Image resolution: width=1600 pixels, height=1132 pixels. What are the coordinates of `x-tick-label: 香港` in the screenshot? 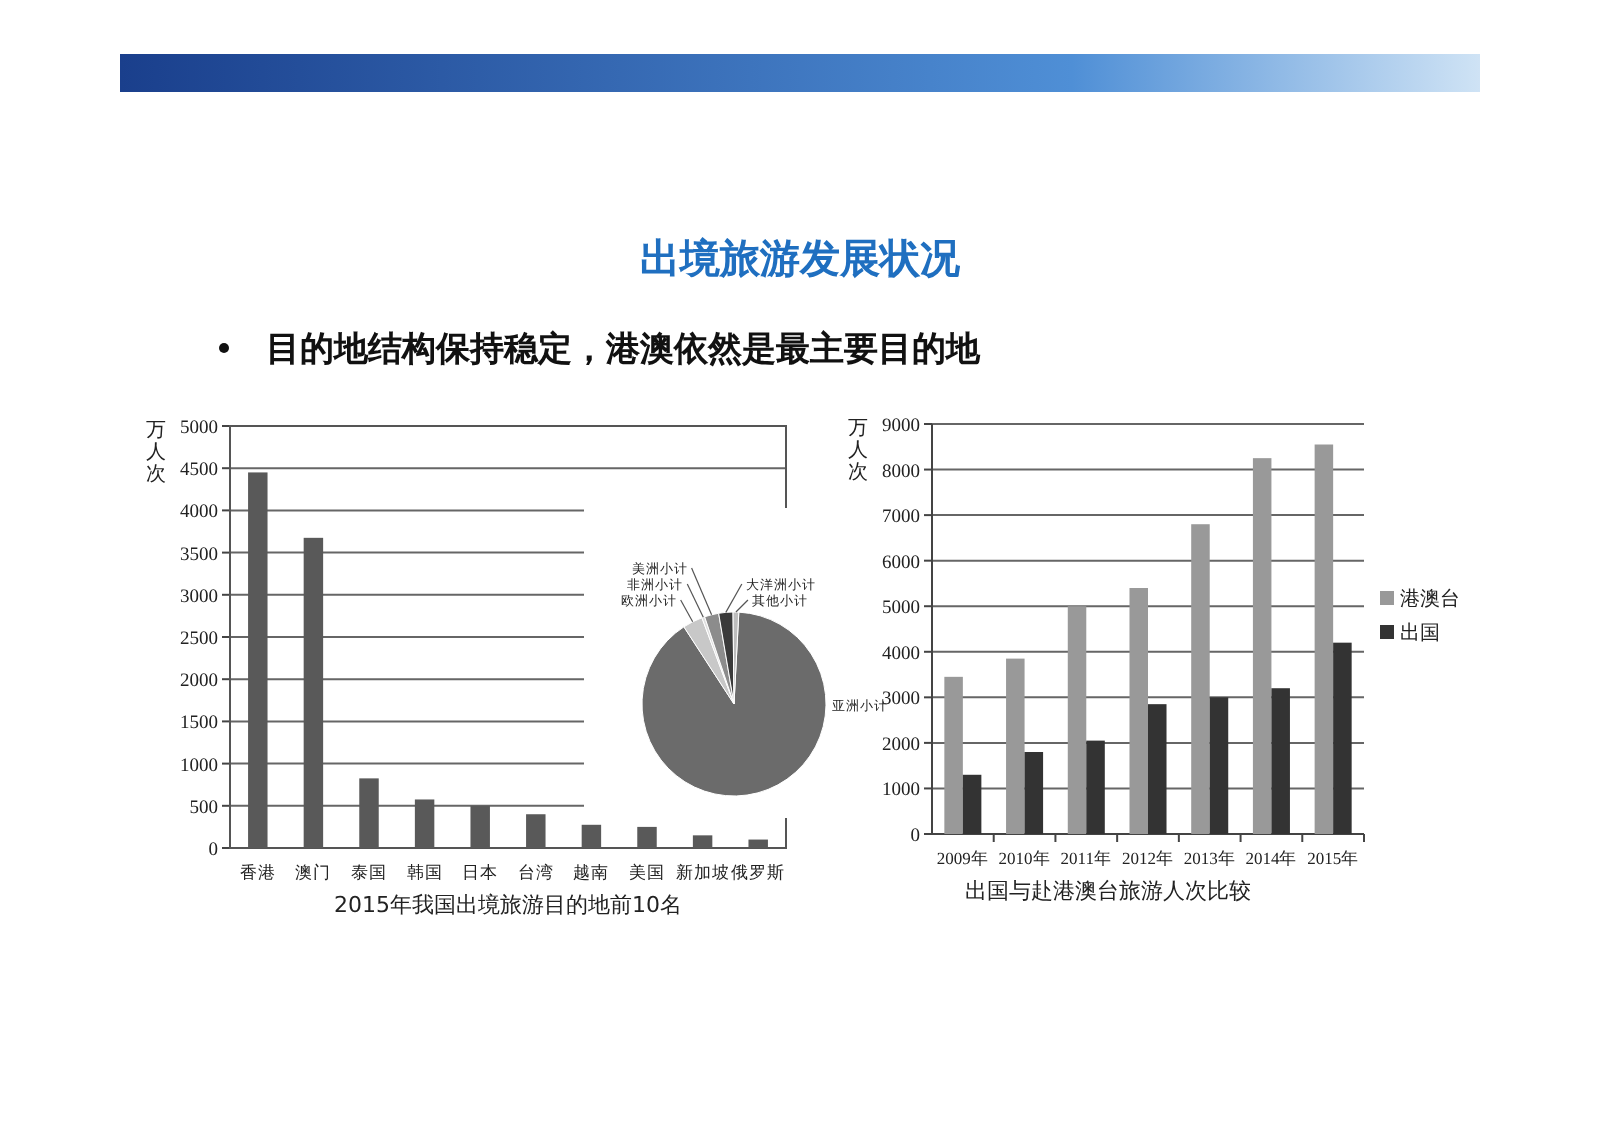 It's located at (257, 872).